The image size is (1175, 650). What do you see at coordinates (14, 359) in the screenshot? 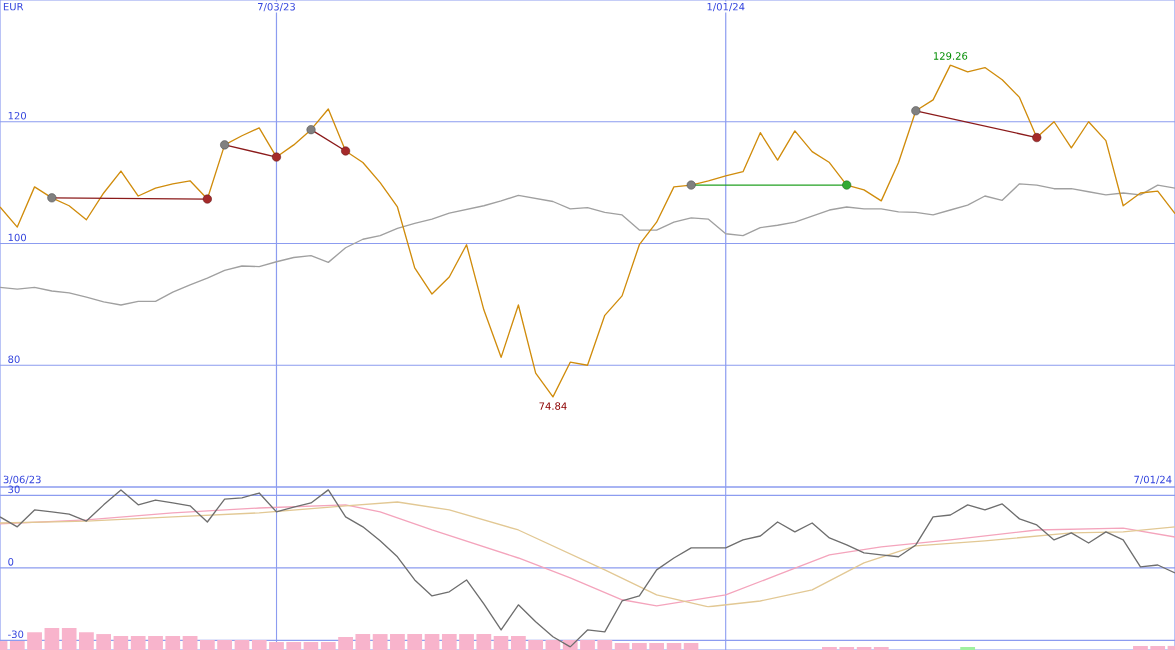
I see `y-tick-label: 80` at bounding box center [14, 359].